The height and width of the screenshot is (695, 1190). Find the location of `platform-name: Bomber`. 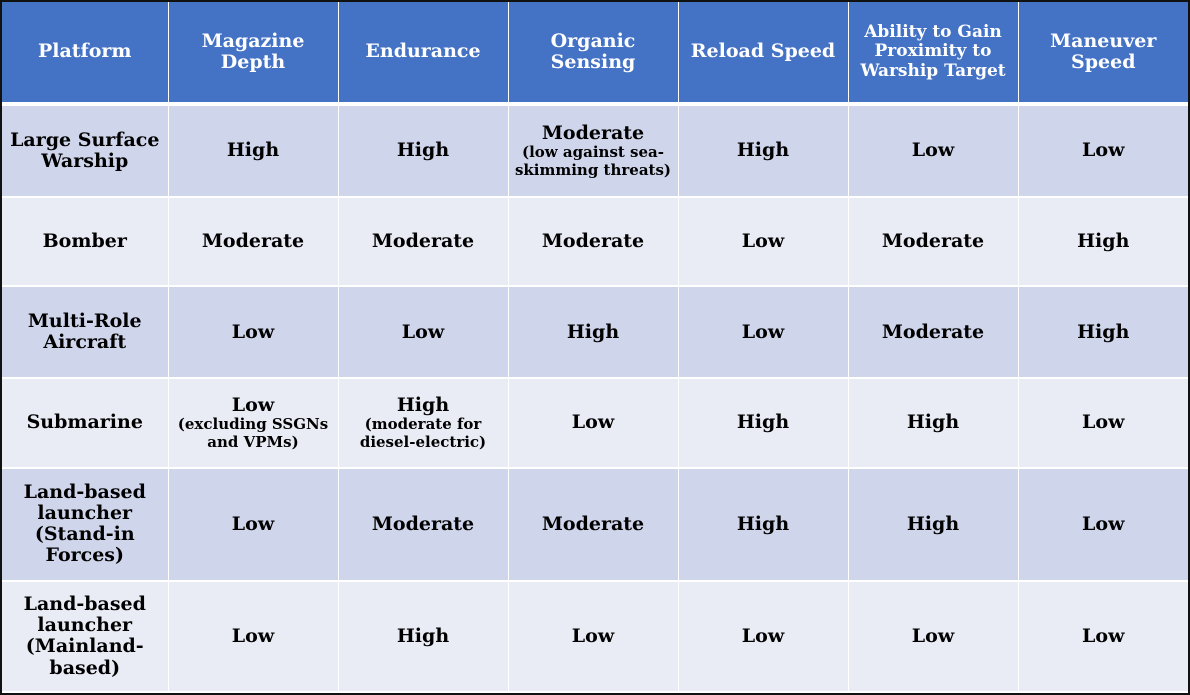

platform-name: Bomber is located at coordinates (84, 241).